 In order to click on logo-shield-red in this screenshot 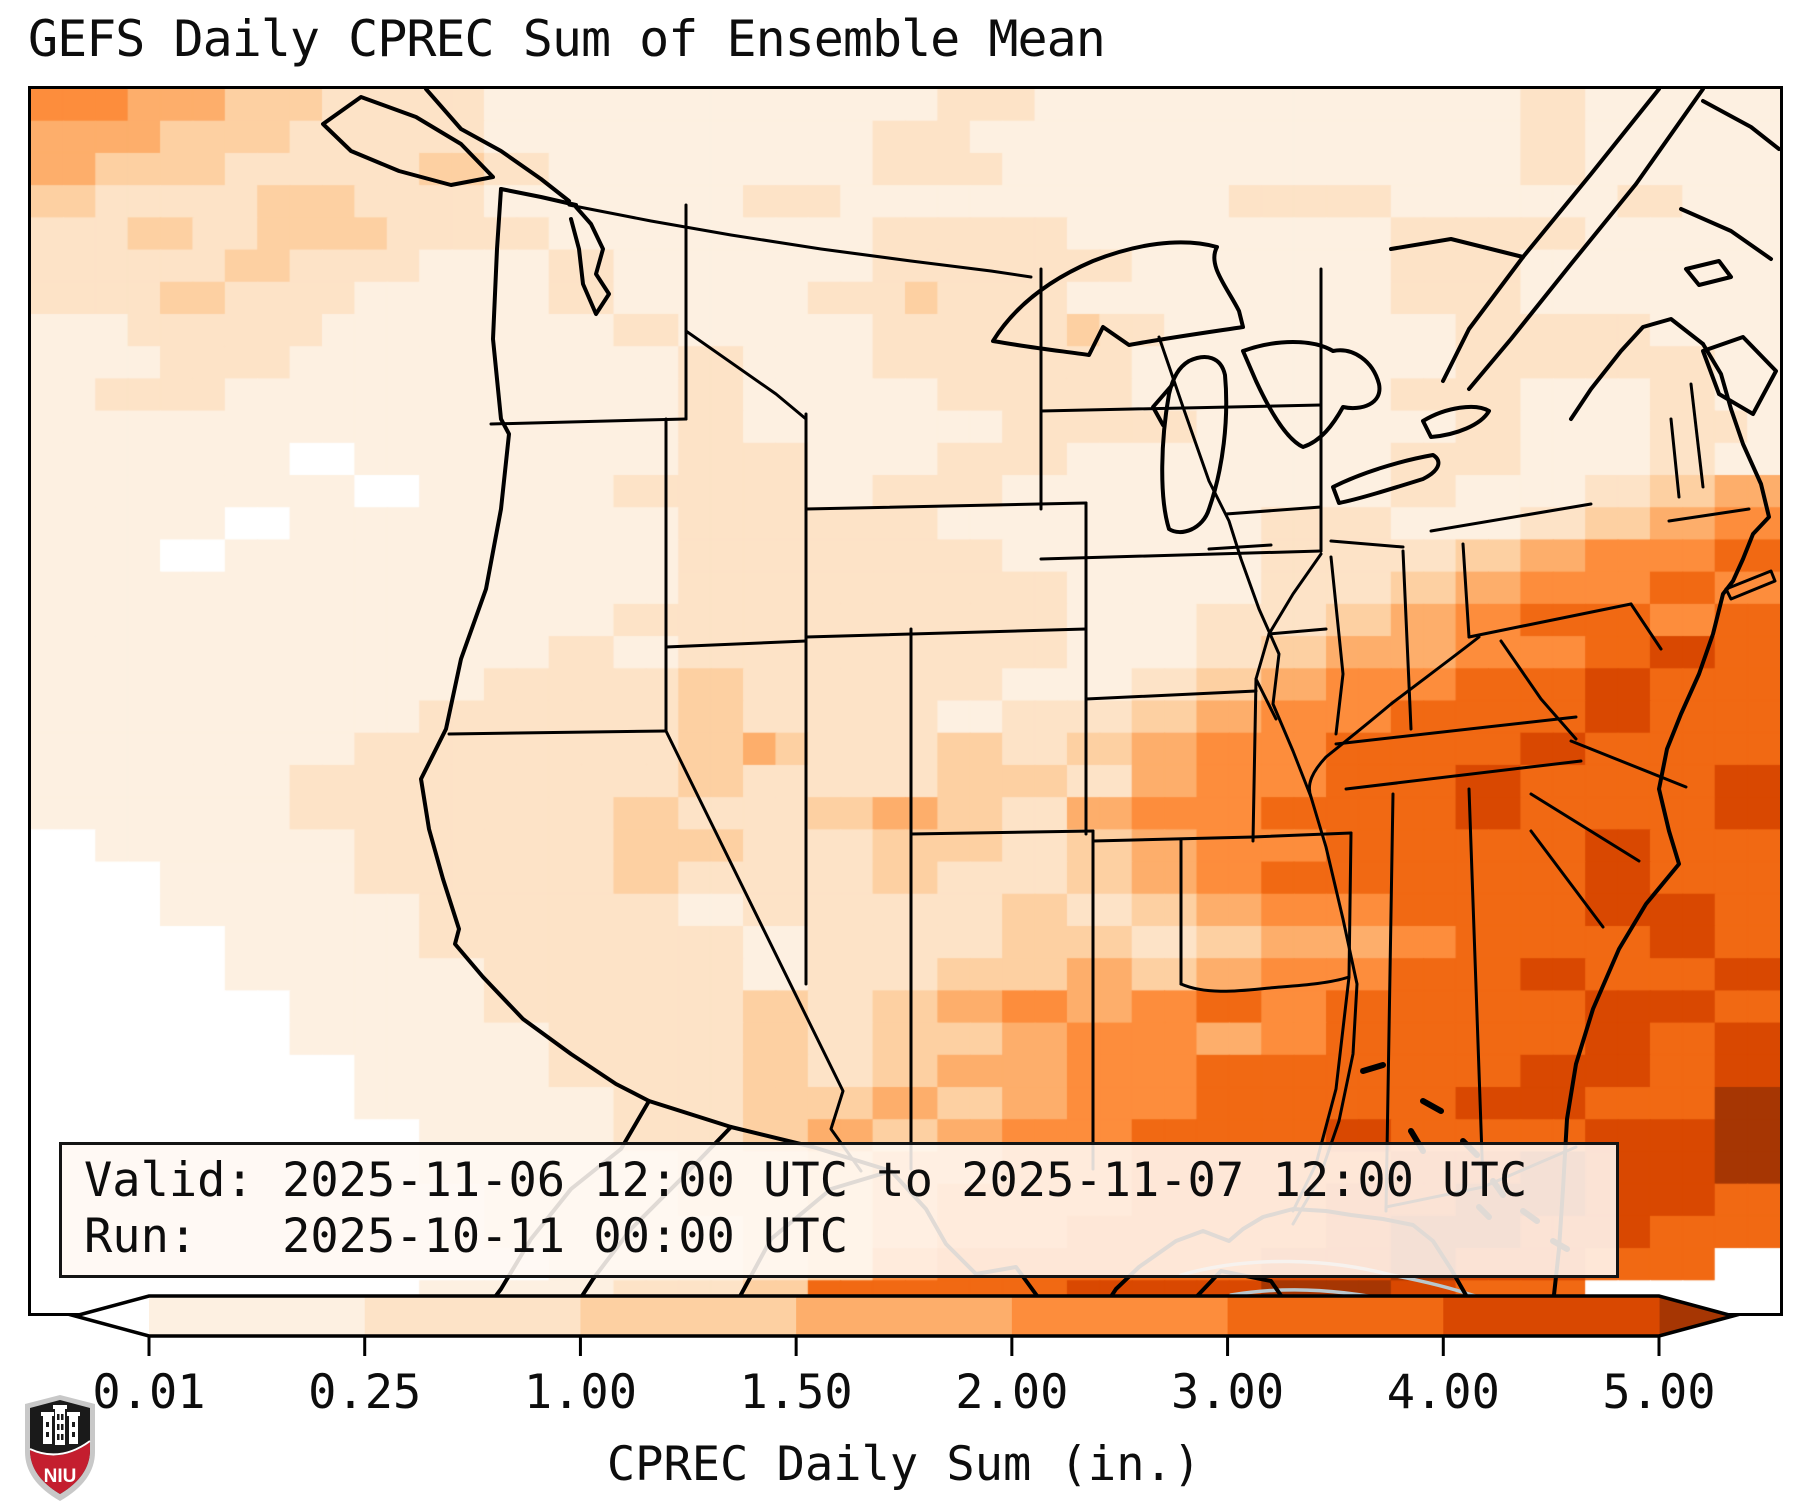, I will do `click(60, 1468)`.